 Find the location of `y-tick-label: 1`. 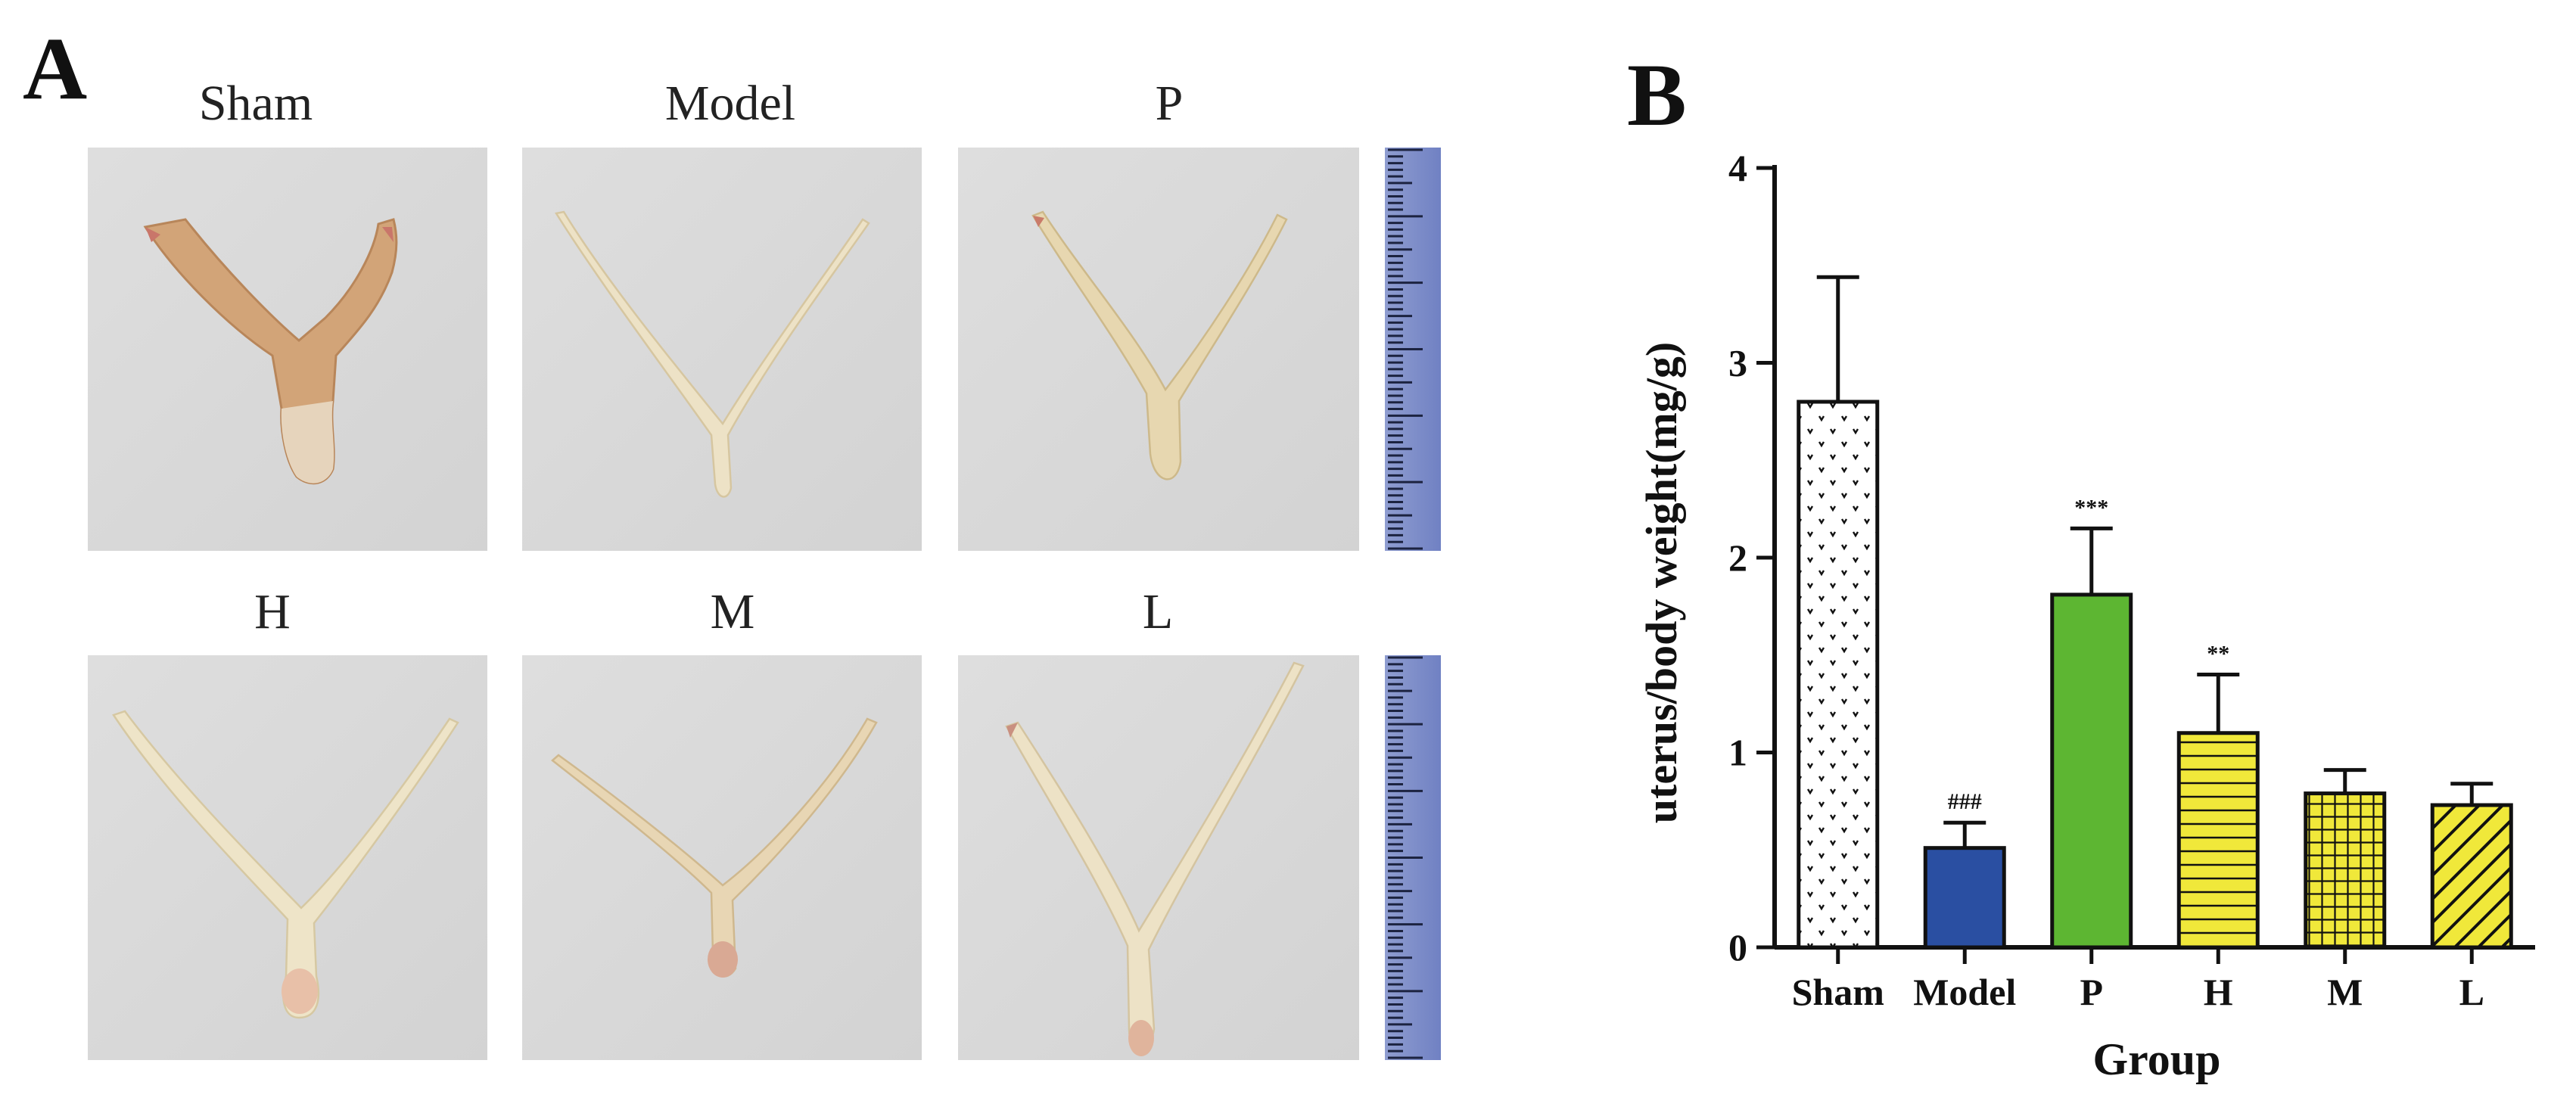

y-tick-label: 1 is located at coordinates (1737, 753).